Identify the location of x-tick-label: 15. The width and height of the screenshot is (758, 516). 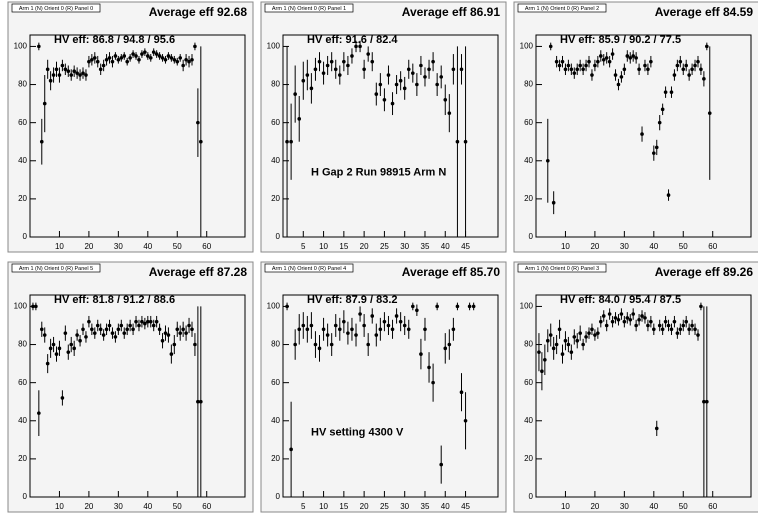
(343, 246).